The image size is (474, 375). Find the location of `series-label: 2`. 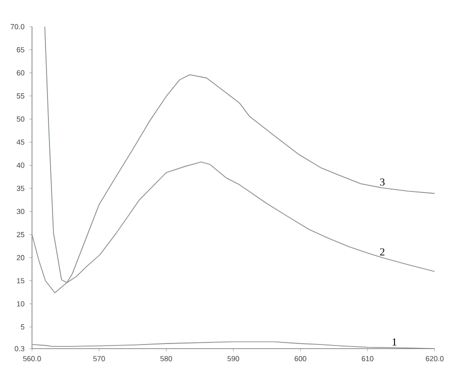

series-label: 2 is located at coordinates (382, 252).